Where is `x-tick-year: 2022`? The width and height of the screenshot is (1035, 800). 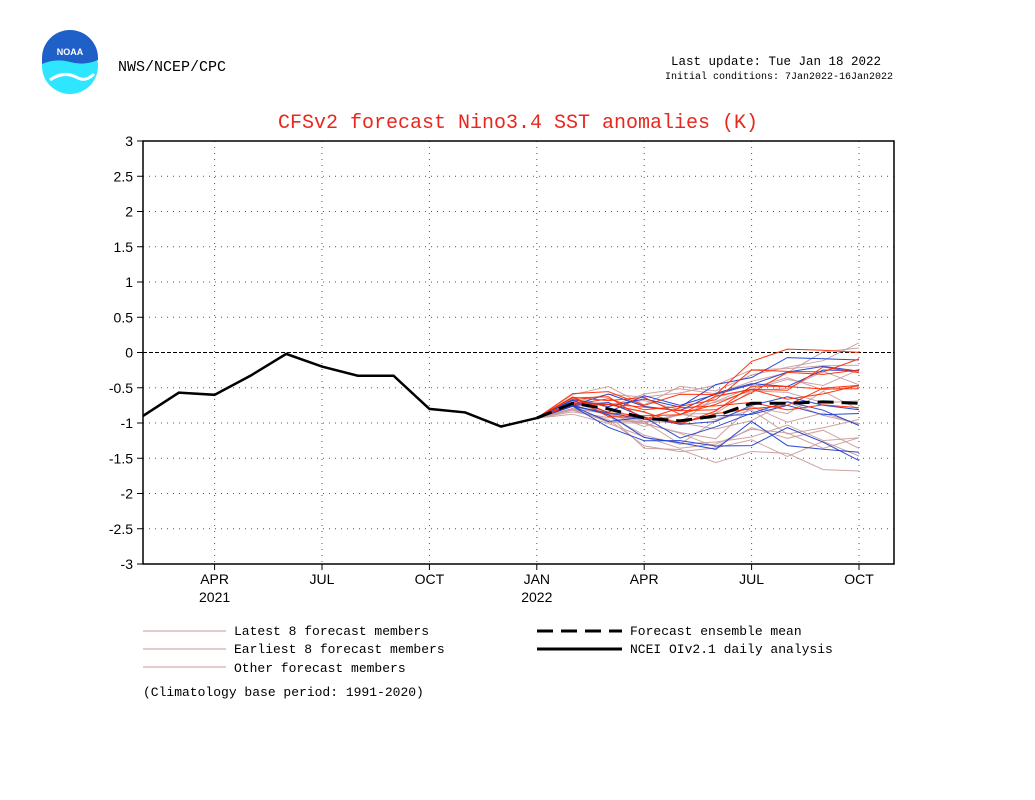
x-tick-year: 2022 is located at coordinates (536, 597).